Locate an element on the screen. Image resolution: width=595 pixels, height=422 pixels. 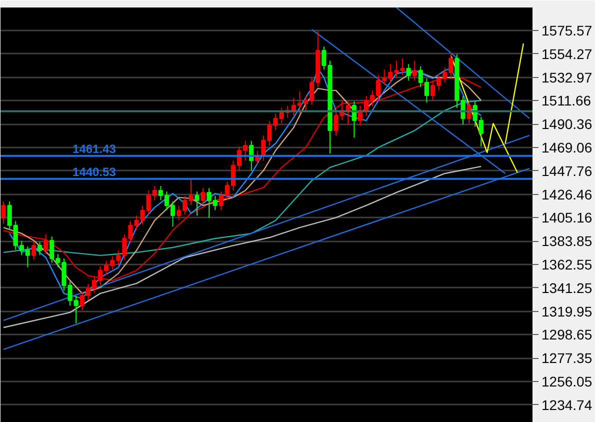
y-tick-label: 1234.74 is located at coordinates (567, 404).